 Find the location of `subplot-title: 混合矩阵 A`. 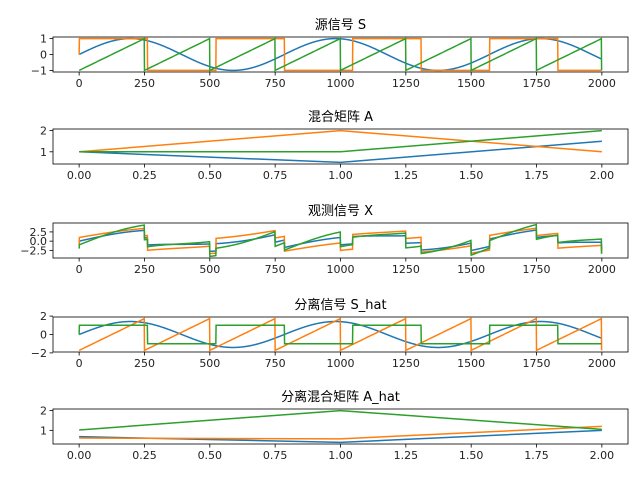

subplot-title: 混合矩阵 A is located at coordinates (340, 117).